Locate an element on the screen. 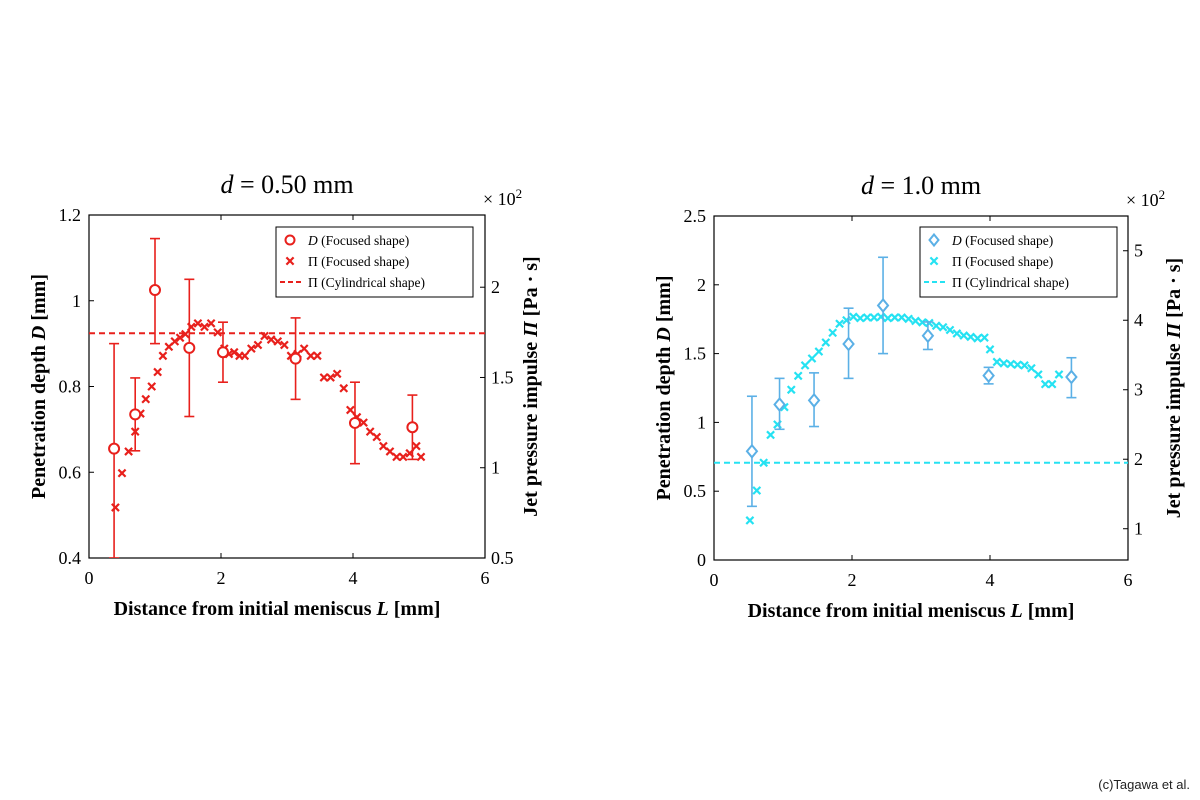 The height and width of the screenshot is (800, 1200). x-axis-label: Distance from initial meniscus L [mm] is located at coordinates (277, 609).